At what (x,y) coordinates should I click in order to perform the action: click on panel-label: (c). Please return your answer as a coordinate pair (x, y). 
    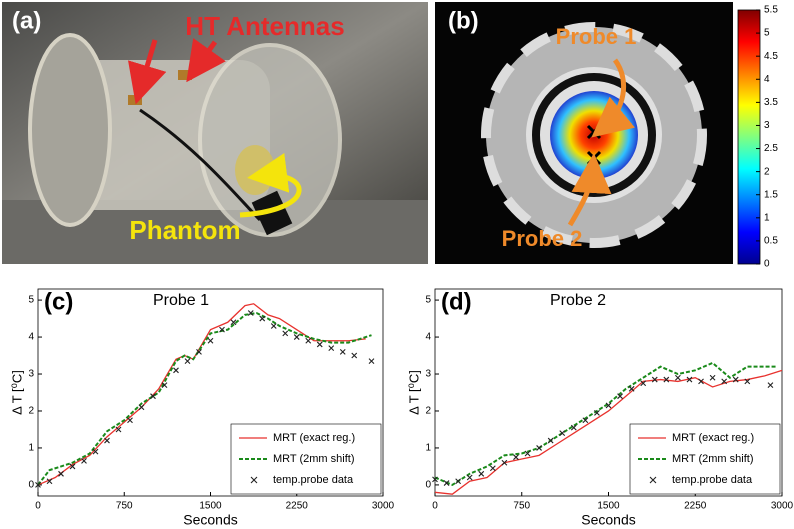
    Looking at the image, I should click on (58, 301).